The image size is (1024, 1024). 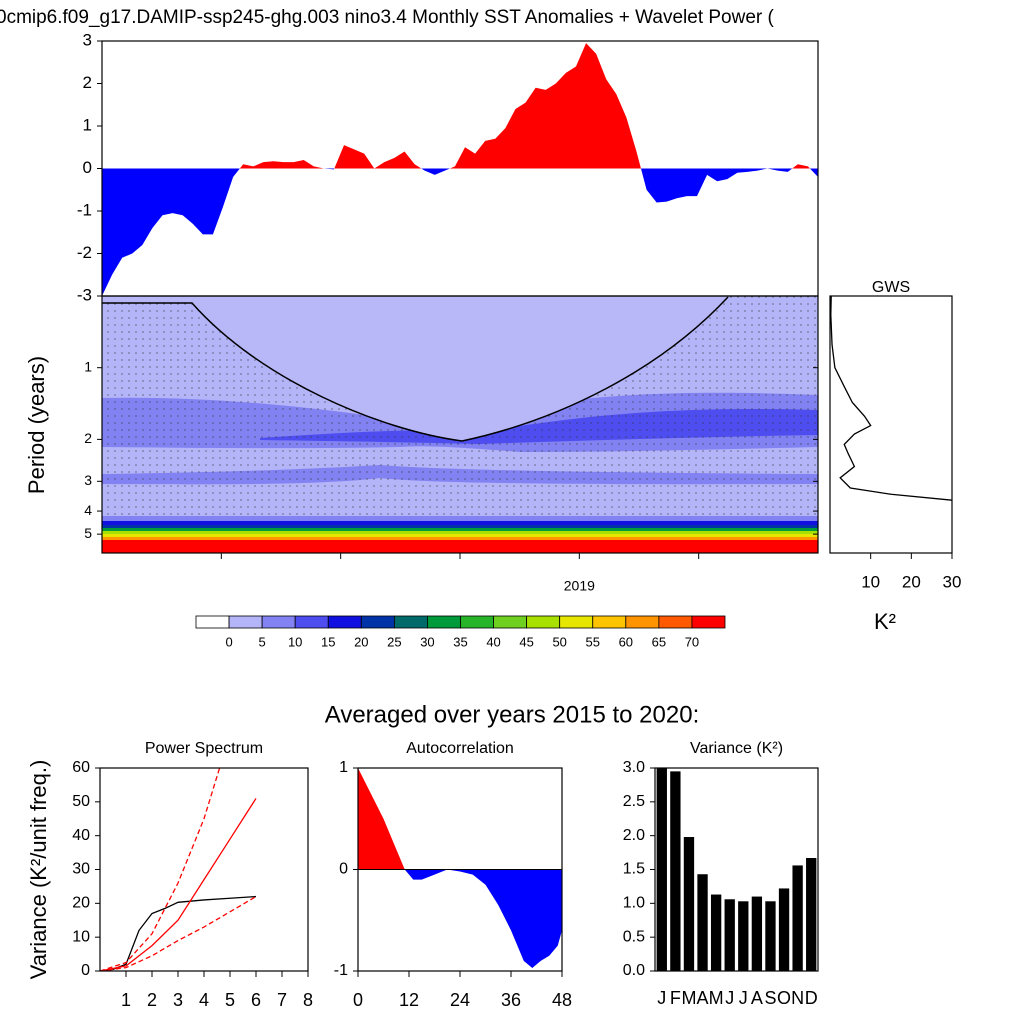 What do you see at coordinates (784, 998) in the screenshot?
I see `x-tick-label: O` at bounding box center [784, 998].